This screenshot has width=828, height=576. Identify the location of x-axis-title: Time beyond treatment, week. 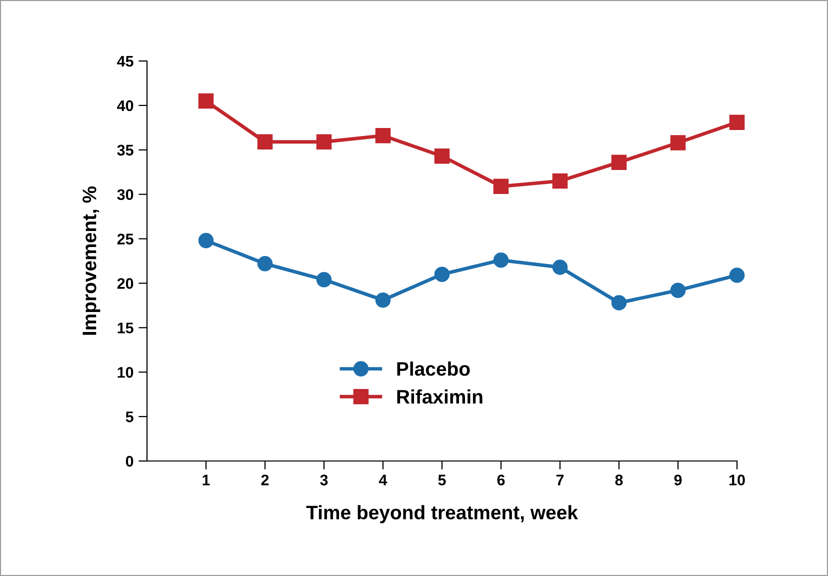
(442, 514).